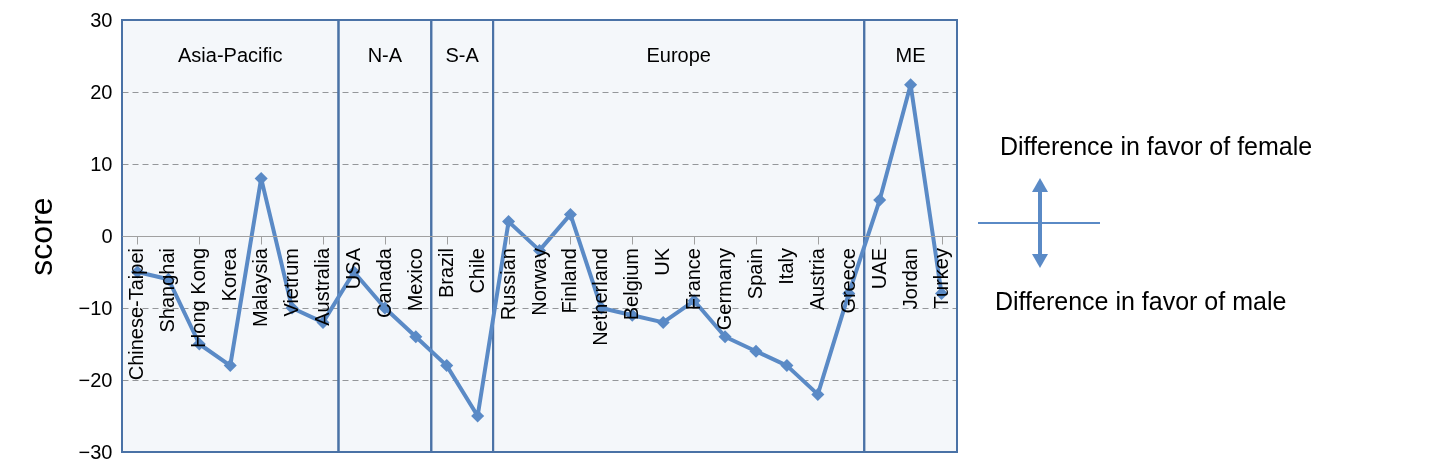  Describe the element at coordinates (414, 280) in the screenshot. I see `x-tick-label: Mexico` at that location.